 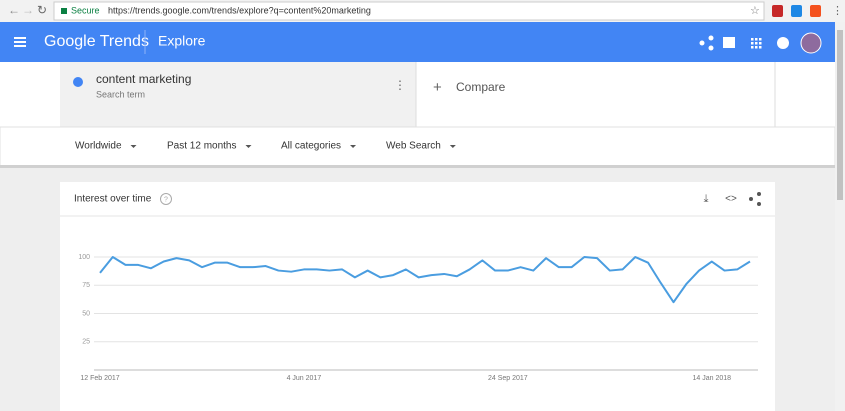 I want to click on x-tick-label: 14 Jan 2018, so click(x=711, y=378).